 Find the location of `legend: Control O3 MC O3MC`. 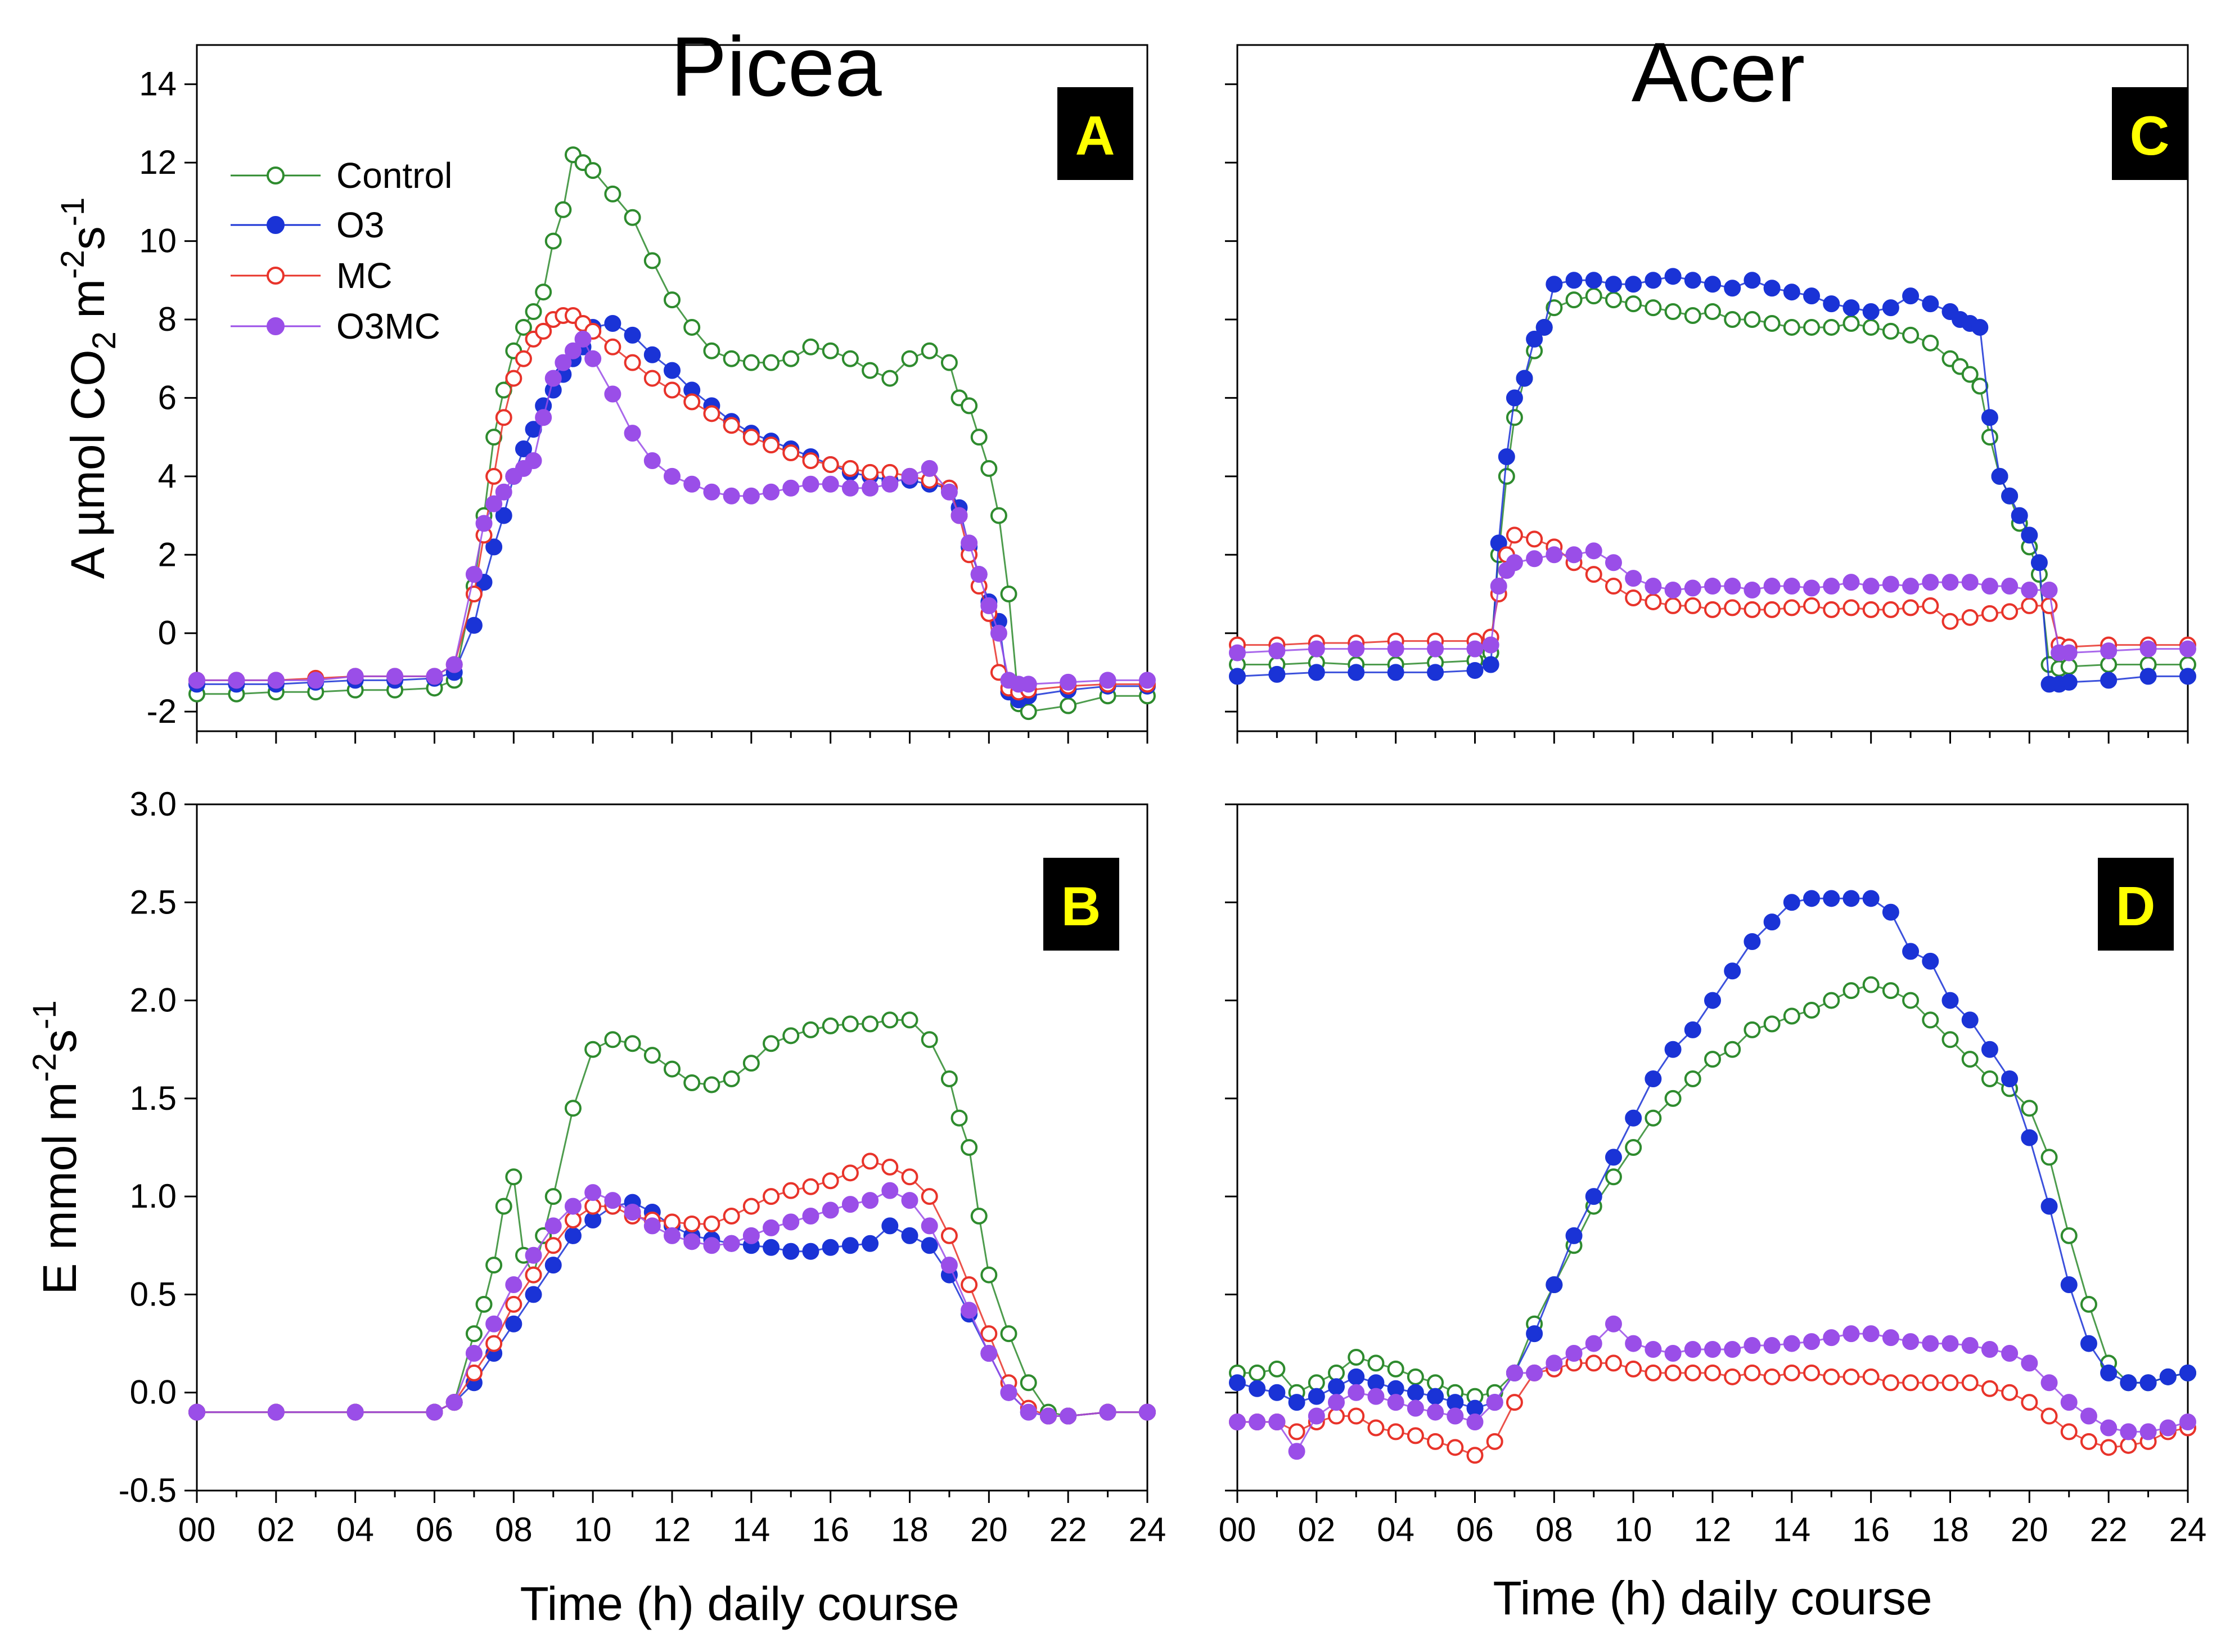

legend: Control O3 MC O3MC is located at coordinates (341, 250).